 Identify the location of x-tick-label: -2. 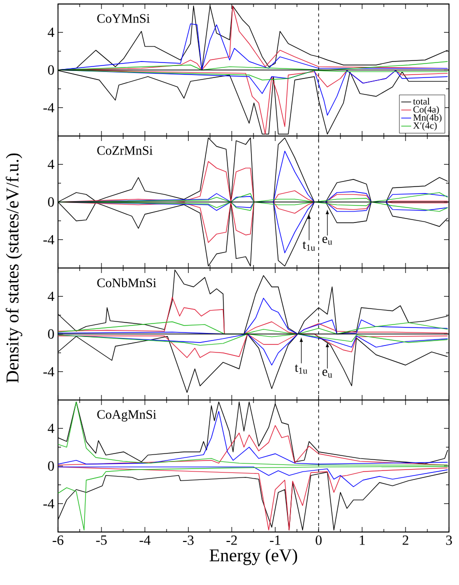
(231, 540).